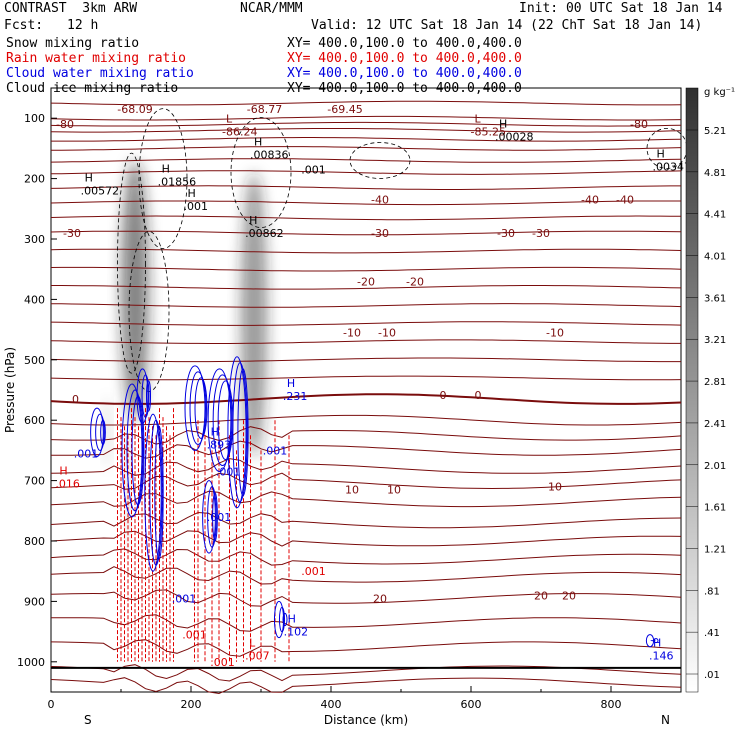 The image size is (740, 740). What do you see at coordinates (715, 298) in the screenshot?
I see `colorbar-label: 3.61` at bounding box center [715, 298].